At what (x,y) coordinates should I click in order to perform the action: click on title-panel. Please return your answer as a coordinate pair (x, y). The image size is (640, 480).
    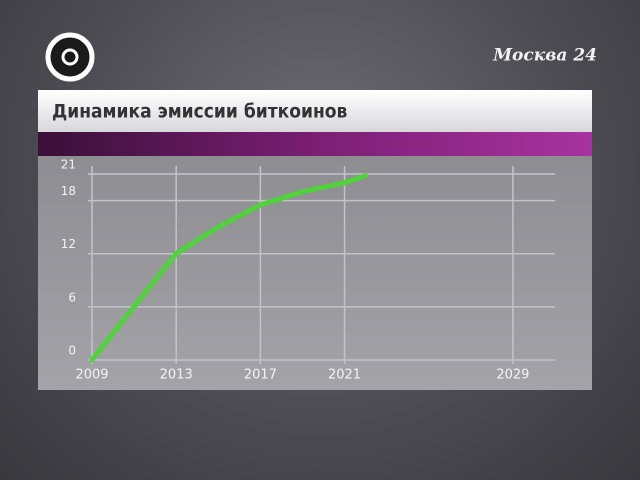
    Looking at the image, I should click on (315, 111).